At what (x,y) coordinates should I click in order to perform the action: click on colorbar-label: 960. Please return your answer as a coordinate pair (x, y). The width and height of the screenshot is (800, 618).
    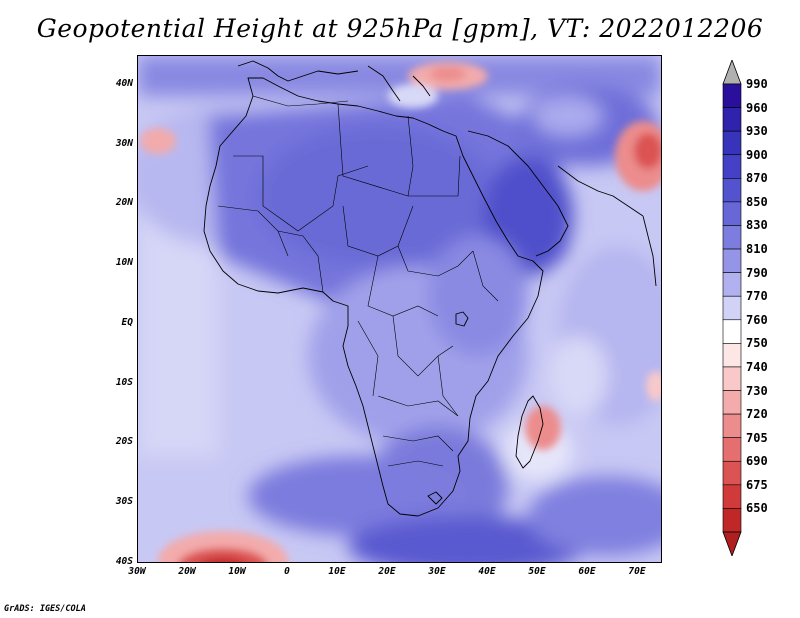
    Looking at the image, I should click on (757, 107).